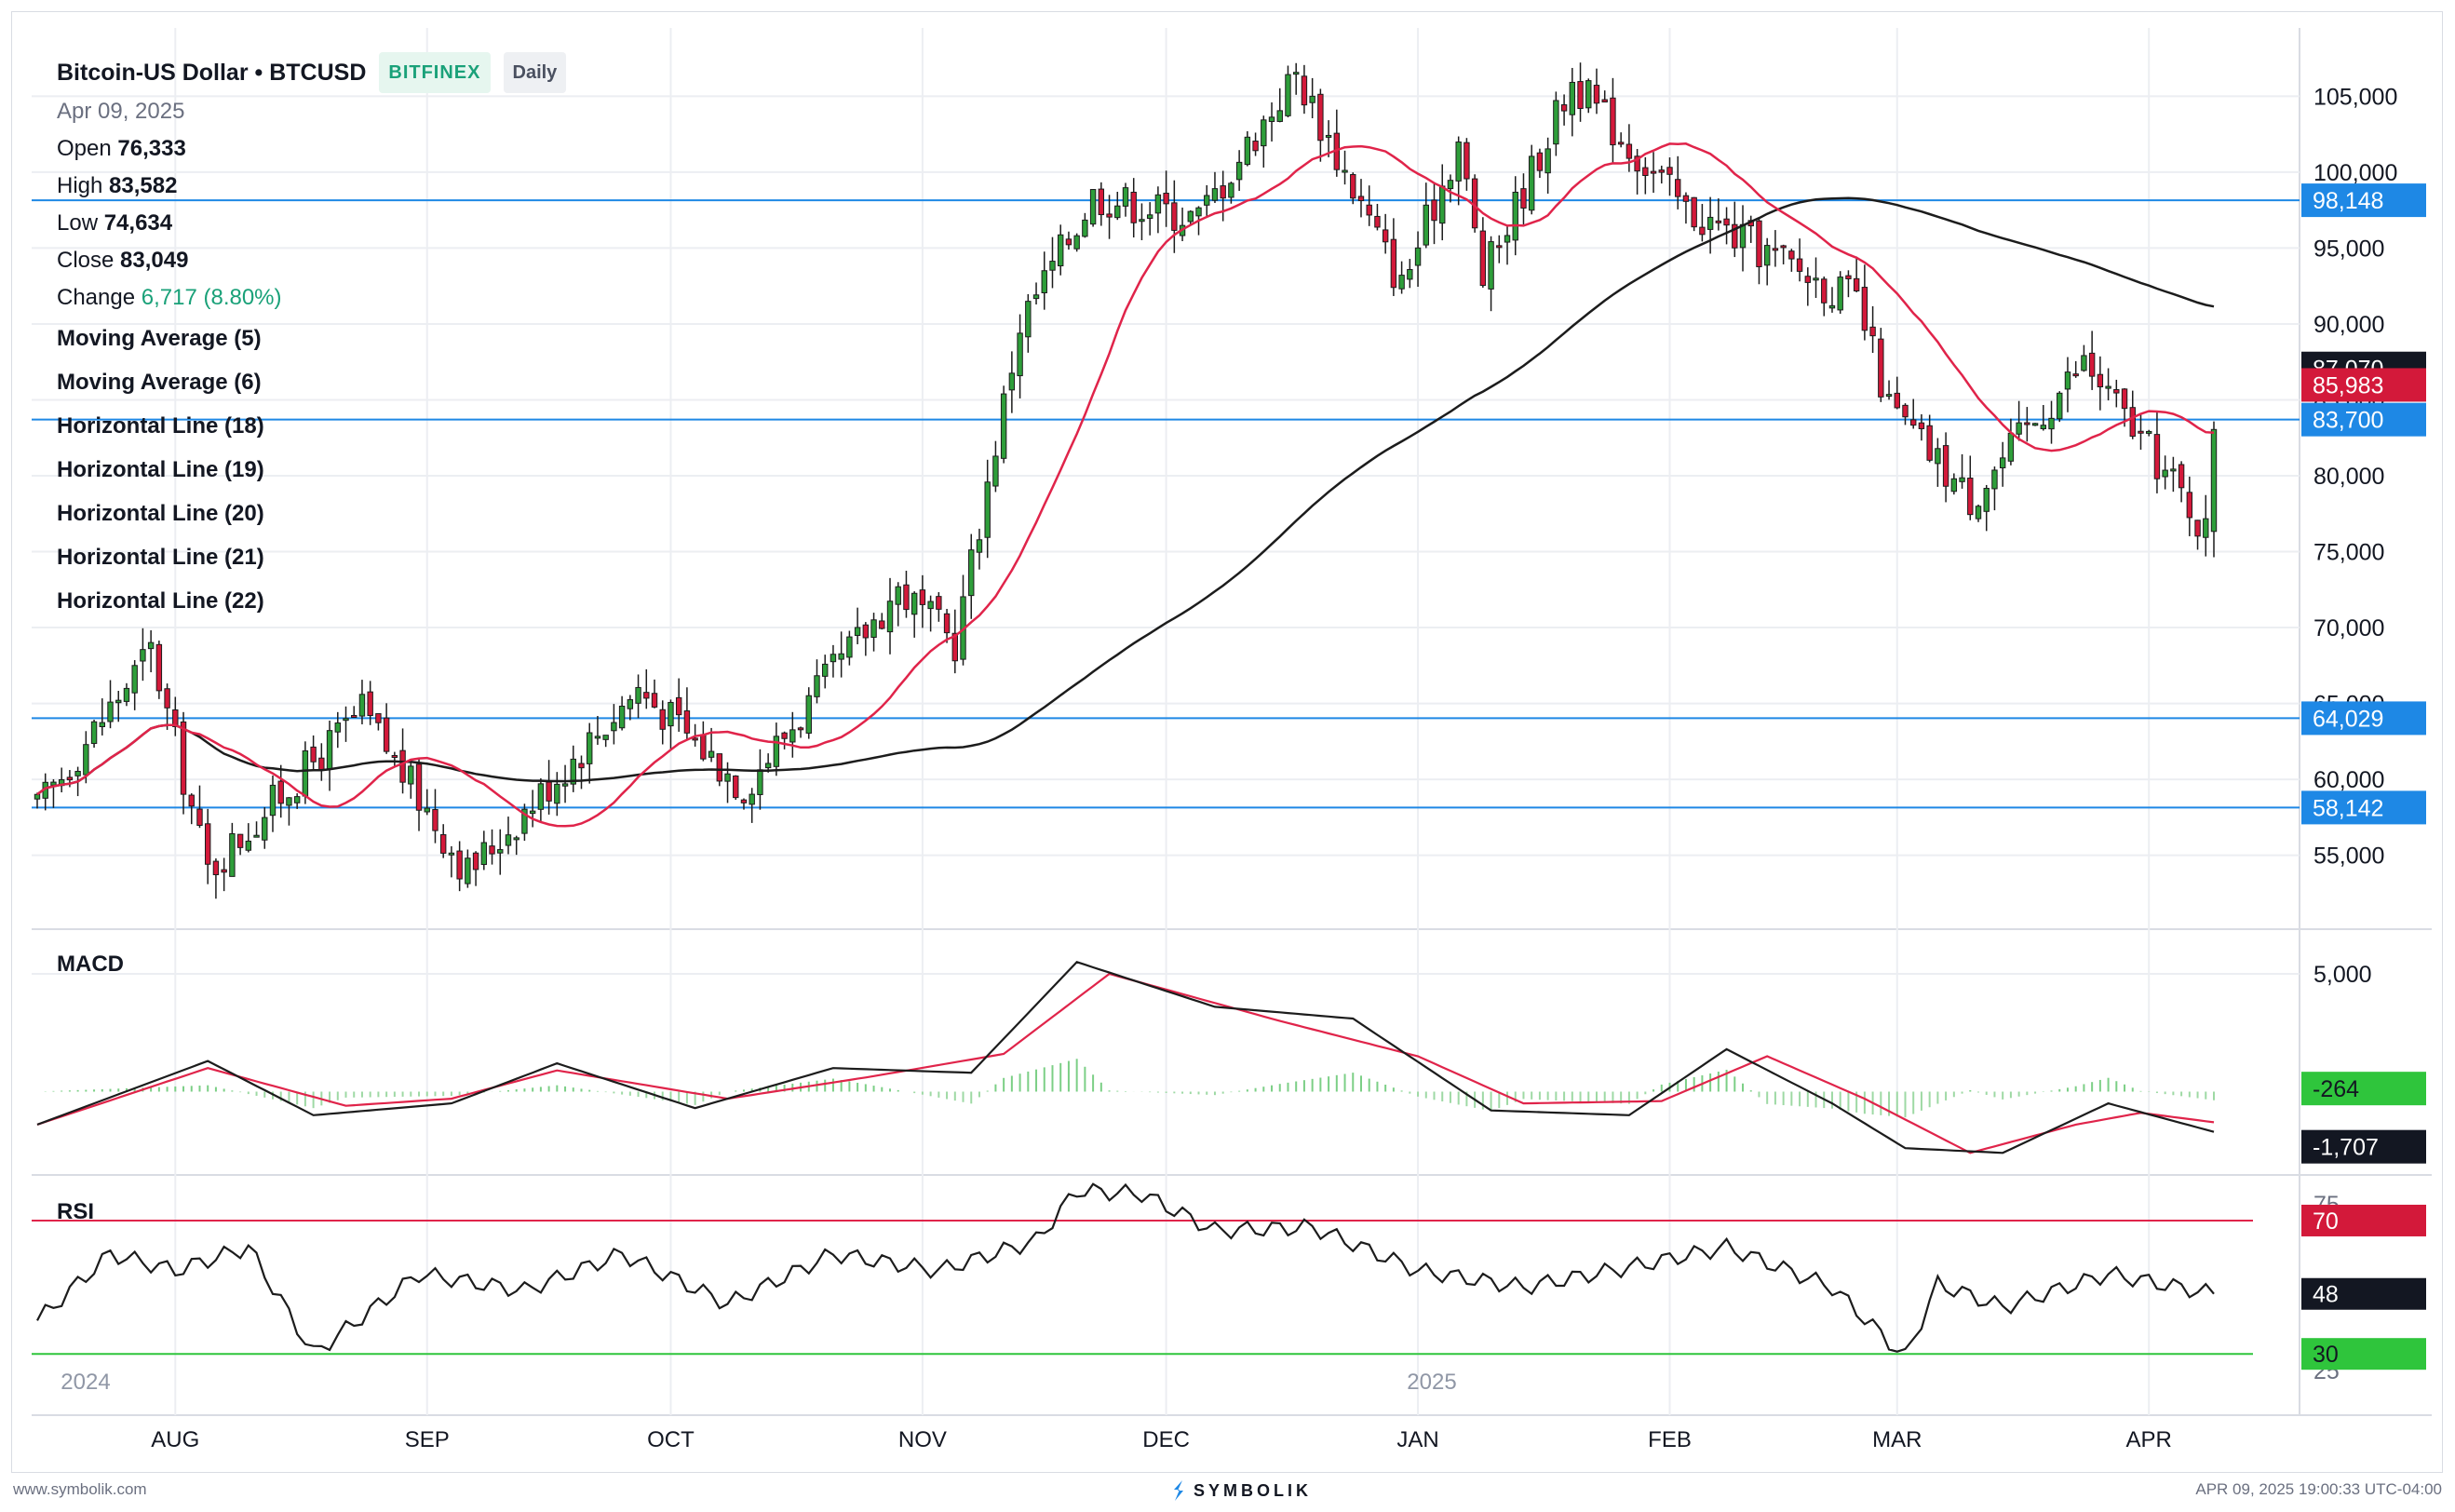  I want to click on year-label-2024: 2024, so click(85, 1383).